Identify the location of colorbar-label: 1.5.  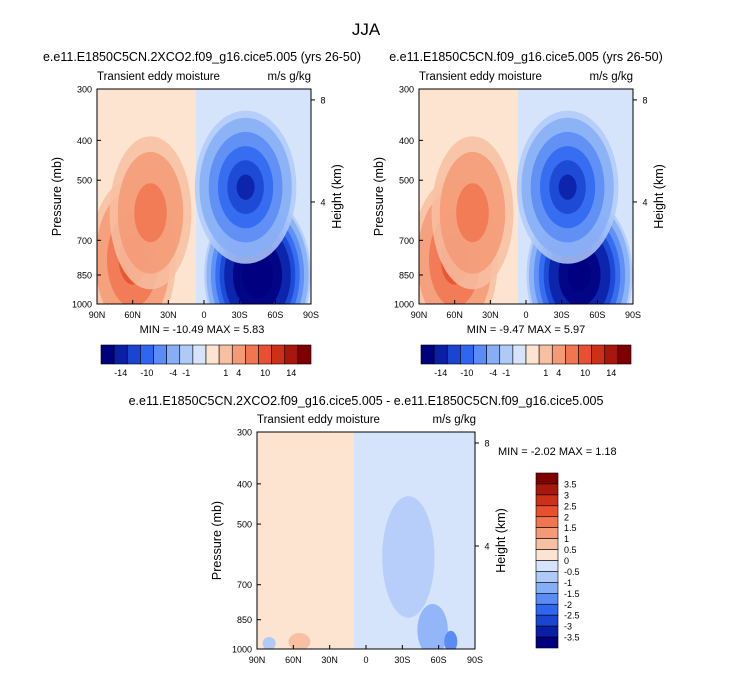
(570, 528).